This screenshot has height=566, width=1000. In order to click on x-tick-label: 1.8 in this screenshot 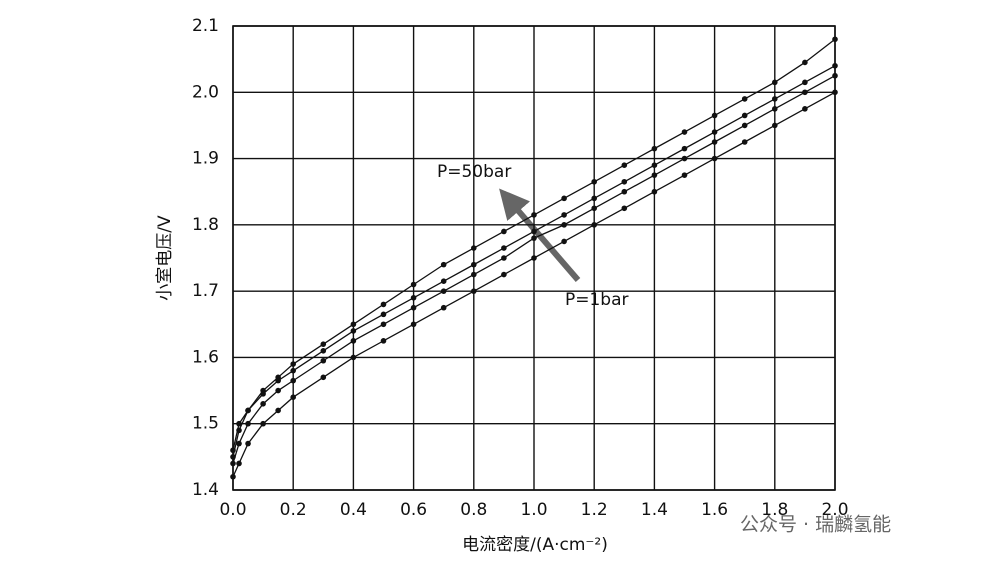, I will do `click(774, 510)`.